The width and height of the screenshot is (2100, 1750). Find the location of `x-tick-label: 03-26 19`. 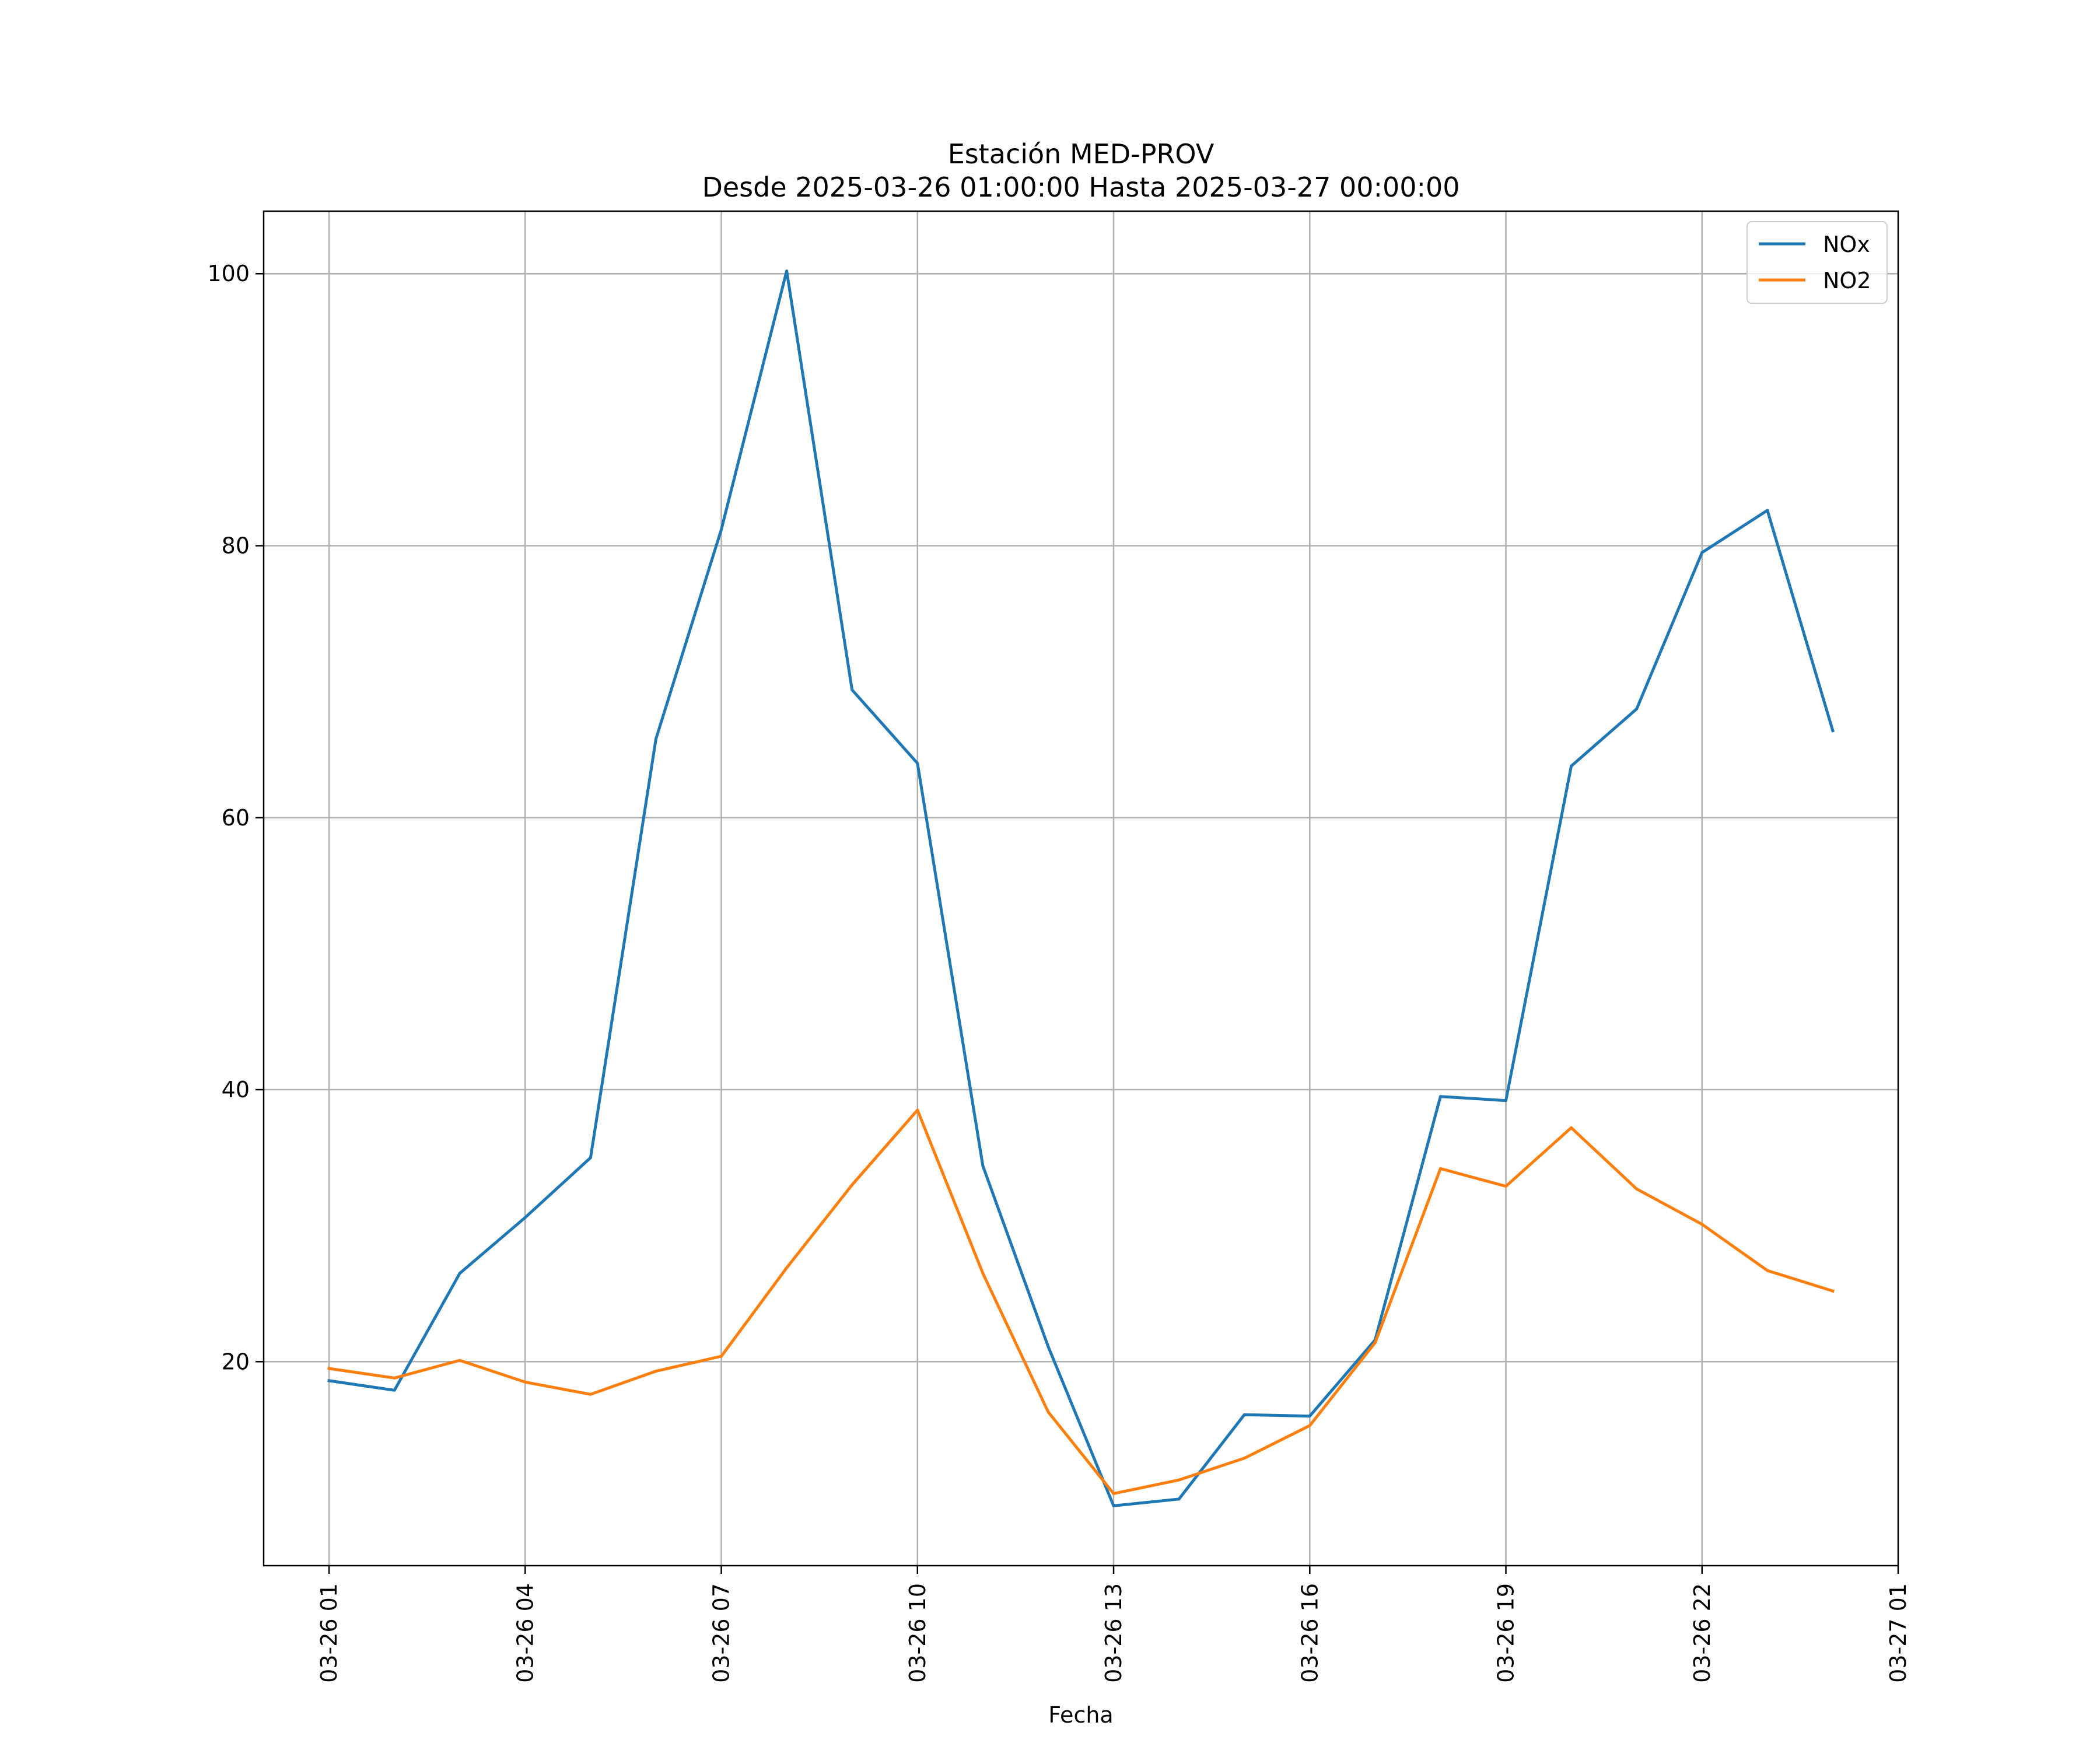

x-tick-label: 03-26 19 is located at coordinates (1506, 1633).